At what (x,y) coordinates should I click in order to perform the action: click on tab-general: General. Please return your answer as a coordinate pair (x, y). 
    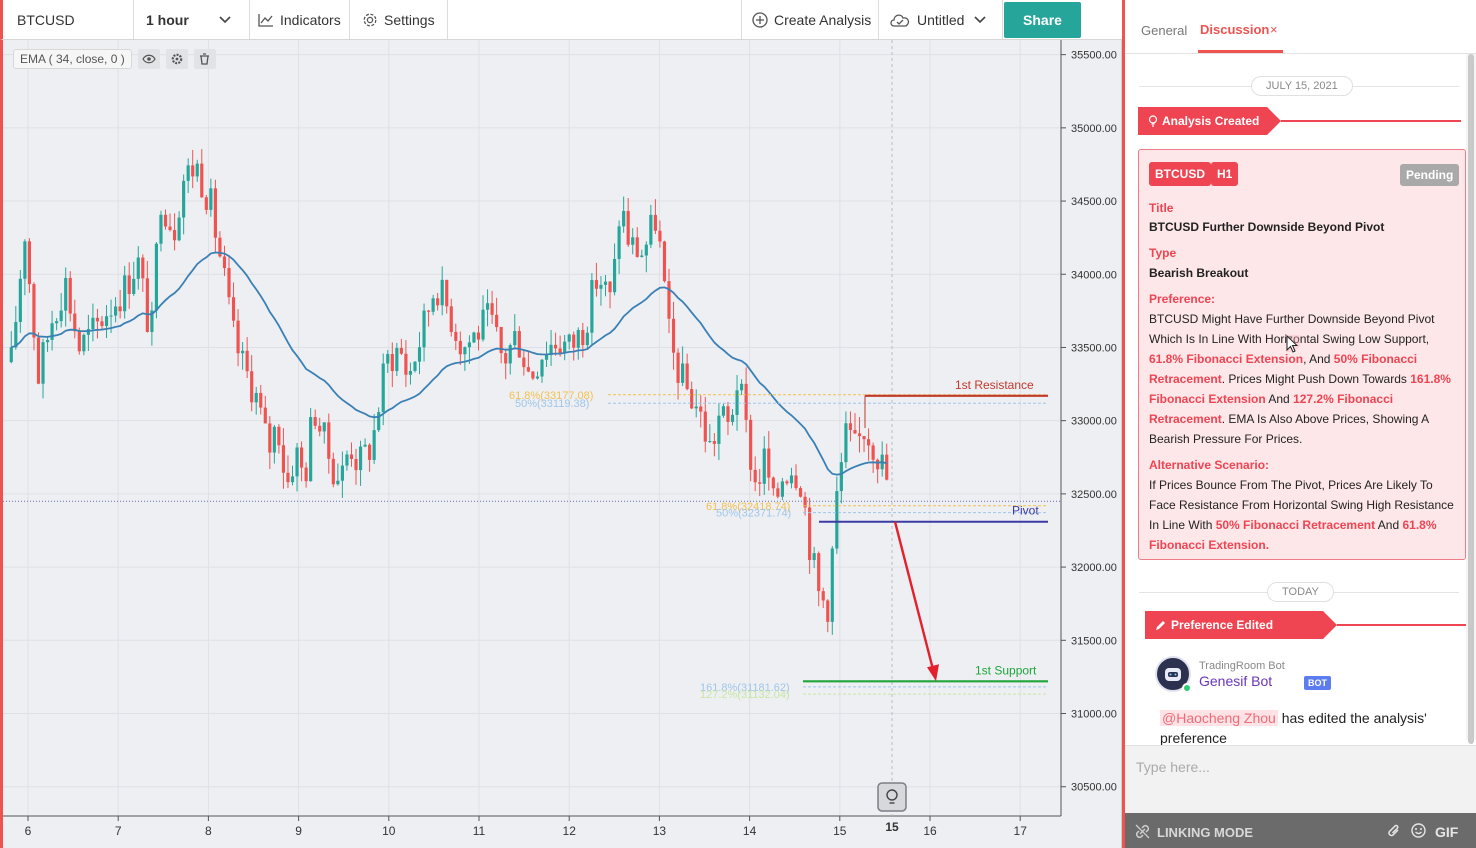
    Looking at the image, I should click on (1164, 30).